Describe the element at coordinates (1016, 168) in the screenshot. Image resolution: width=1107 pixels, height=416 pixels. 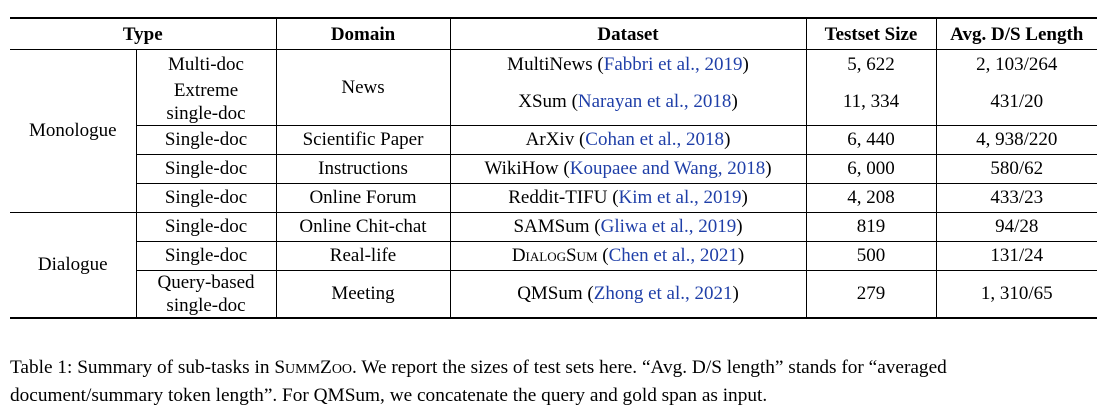
I see `length-cell: 580/62` at that location.